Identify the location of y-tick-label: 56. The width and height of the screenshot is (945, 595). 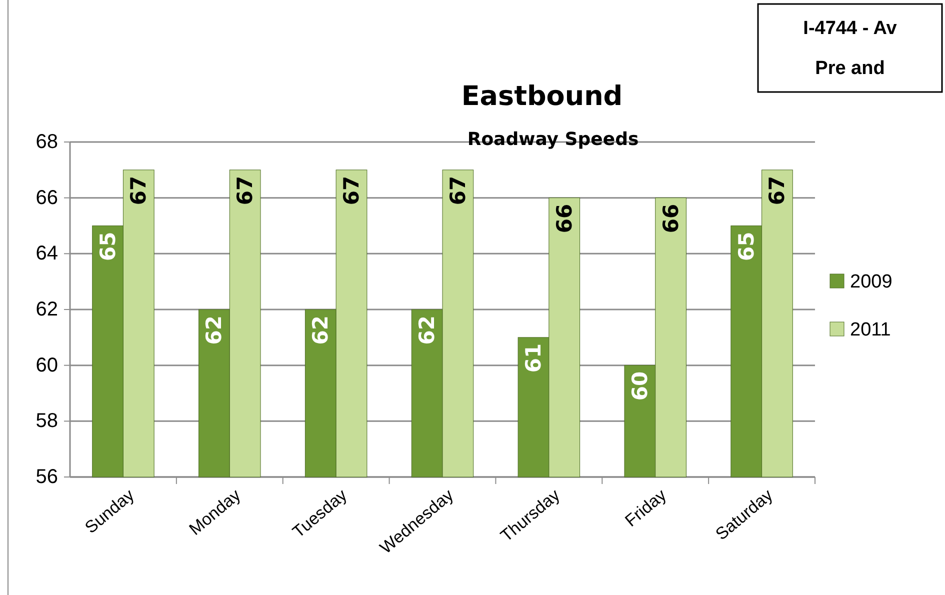
(47, 477).